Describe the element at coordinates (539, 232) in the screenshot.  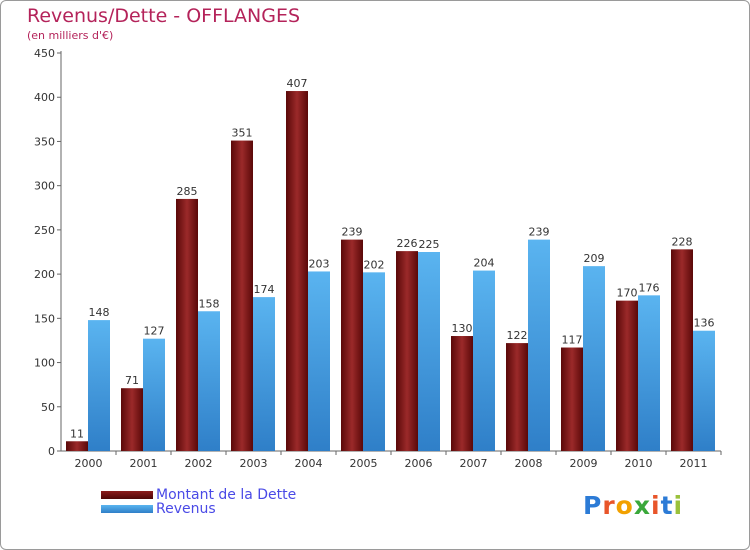
I see `data-label-revenus: 239` at that location.